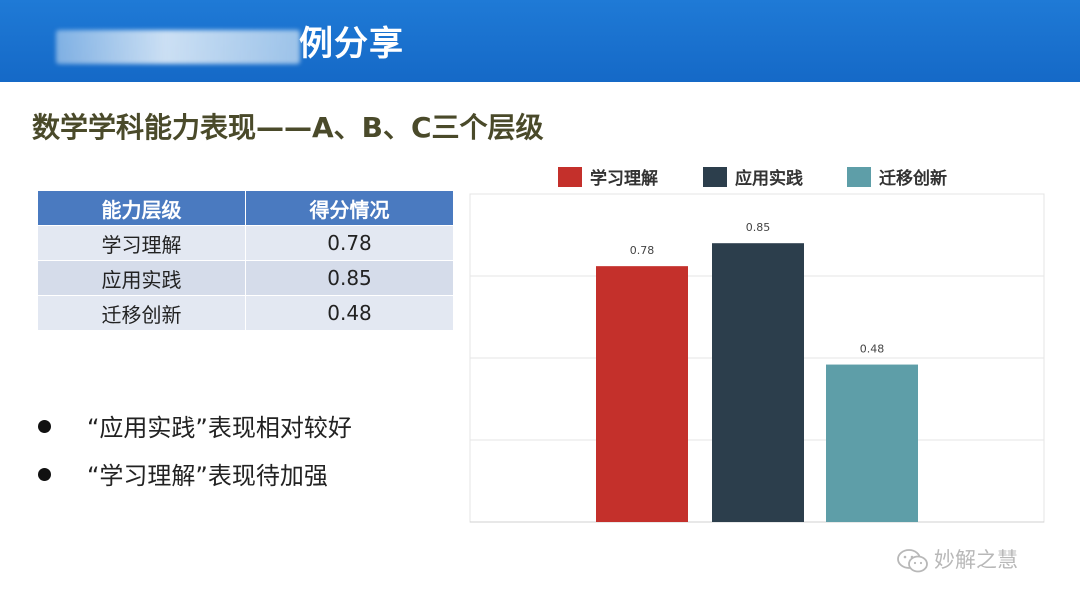 The image size is (1080, 607). I want to click on table-cell-score: 0.78, so click(349, 243).